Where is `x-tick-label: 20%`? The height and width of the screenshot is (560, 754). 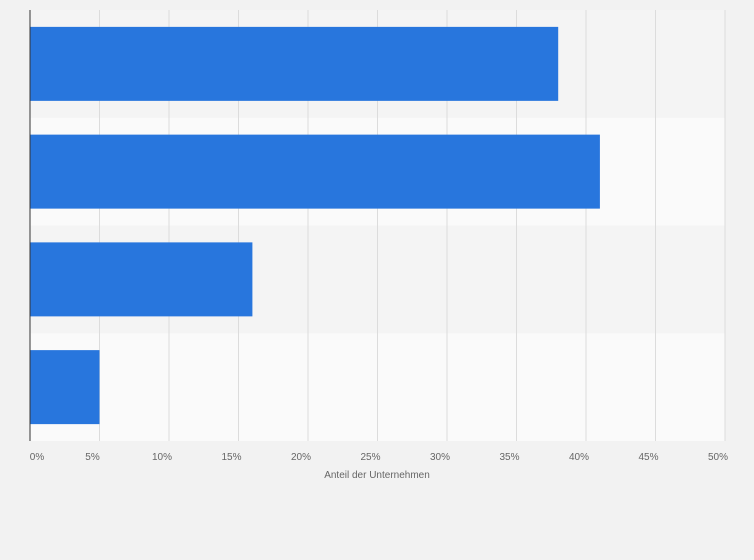
x-tick-label: 20% is located at coordinates (301, 457).